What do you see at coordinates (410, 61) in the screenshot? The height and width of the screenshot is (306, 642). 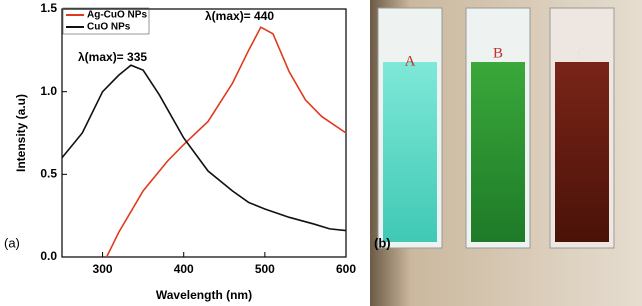 I see `cuvette-label: A` at bounding box center [410, 61].